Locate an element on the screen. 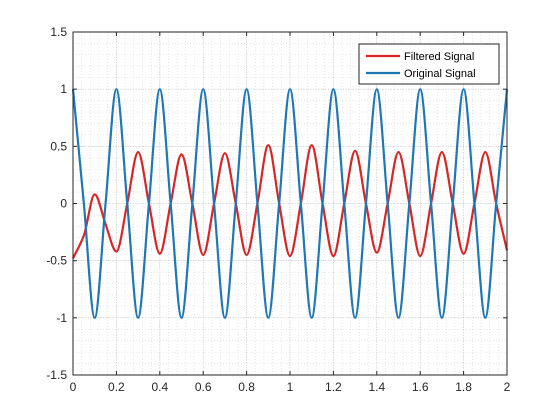 This screenshot has height=420, width=560. legend-box is located at coordinates (429, 64).